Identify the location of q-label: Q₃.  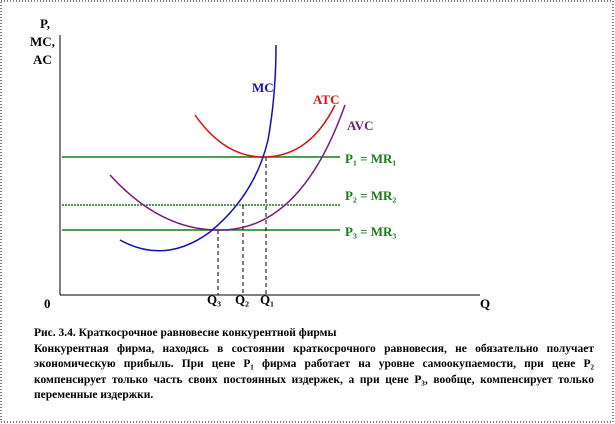
(214, 299).